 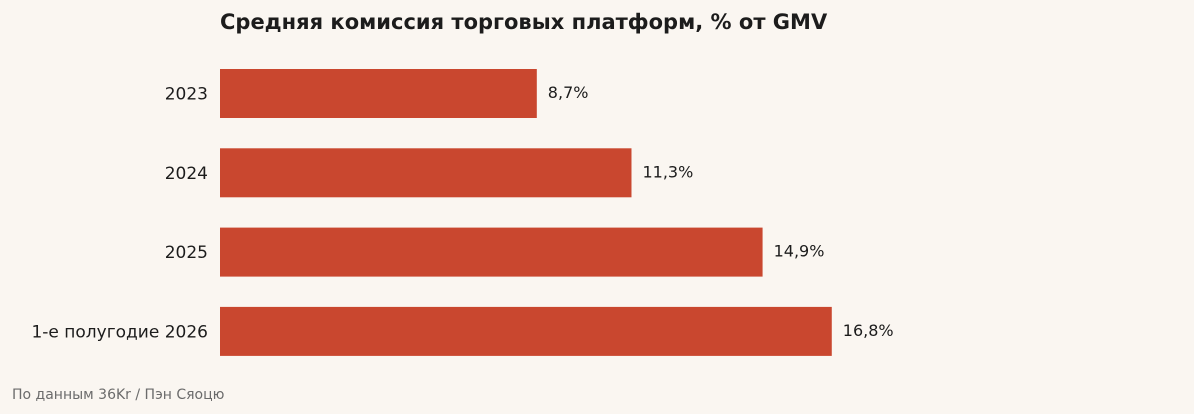 I want to click on value-label: 11,3%, so click(x=667, y=171).